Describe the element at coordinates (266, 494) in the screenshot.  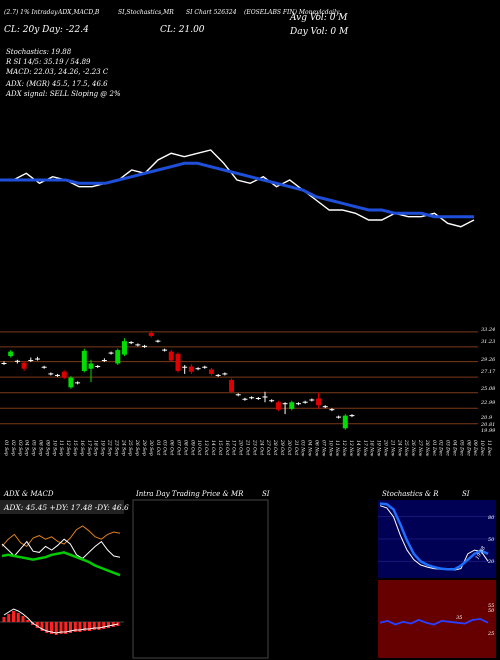
I see `intraday-si-label: SI` at that location.